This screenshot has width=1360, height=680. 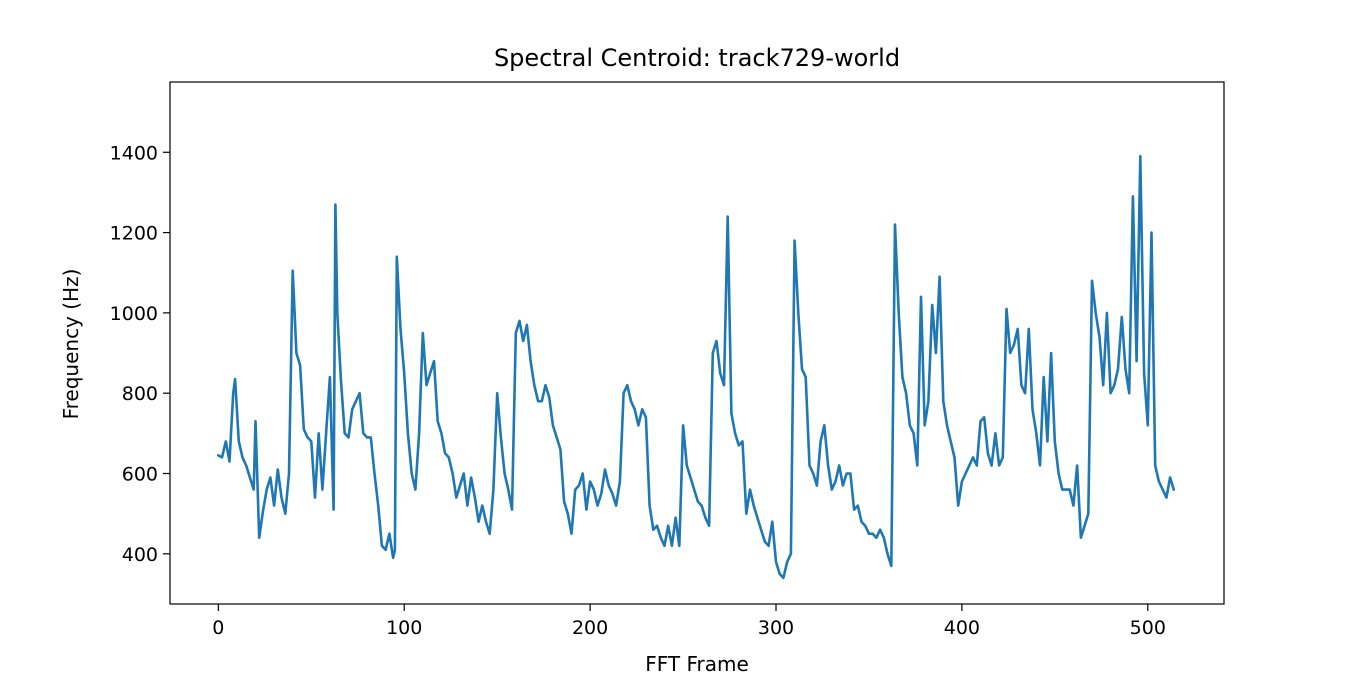 I want to click on x-tick-label: 500, so click(x=1148, y=628).